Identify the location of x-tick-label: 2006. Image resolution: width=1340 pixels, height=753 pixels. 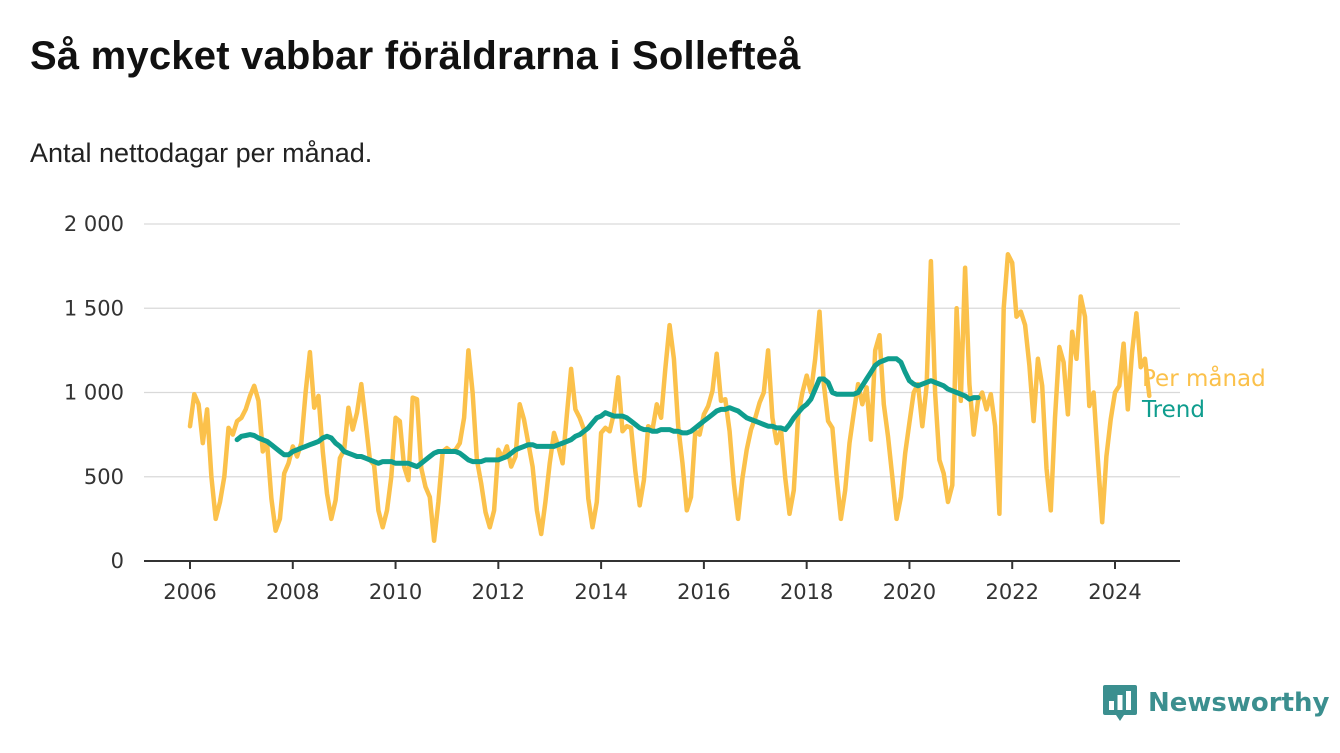
(189, 592).